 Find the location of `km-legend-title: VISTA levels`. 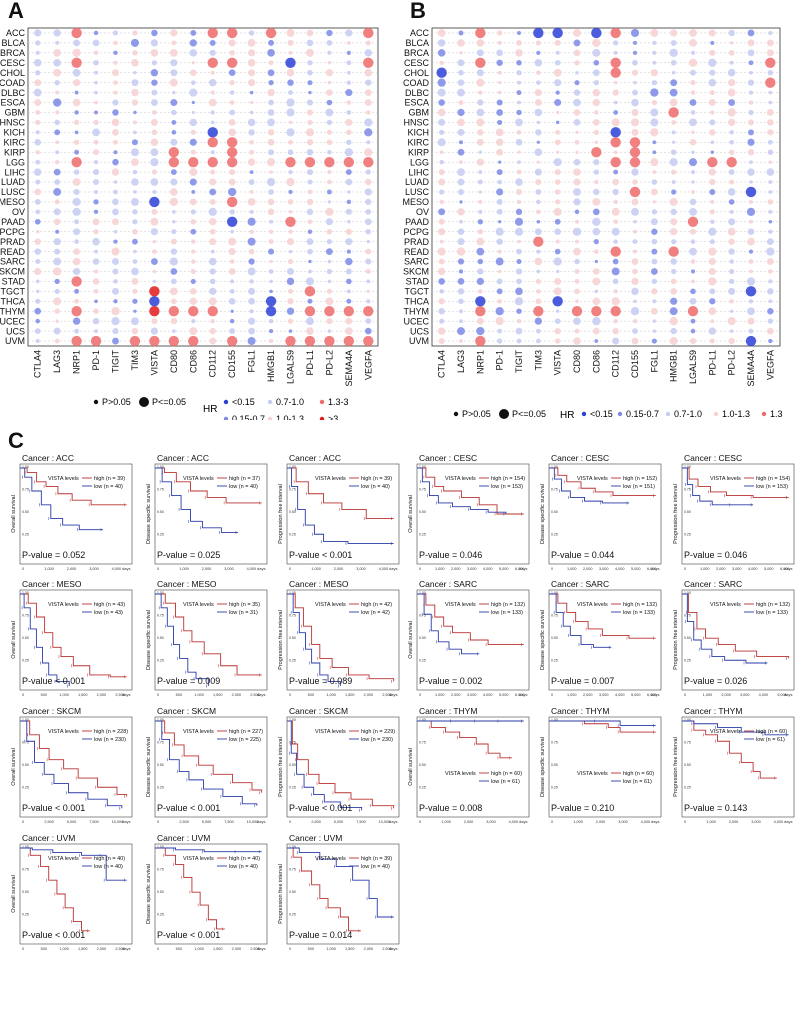

km-legend-title: VISTA levels is located at coordinates (592, 479).